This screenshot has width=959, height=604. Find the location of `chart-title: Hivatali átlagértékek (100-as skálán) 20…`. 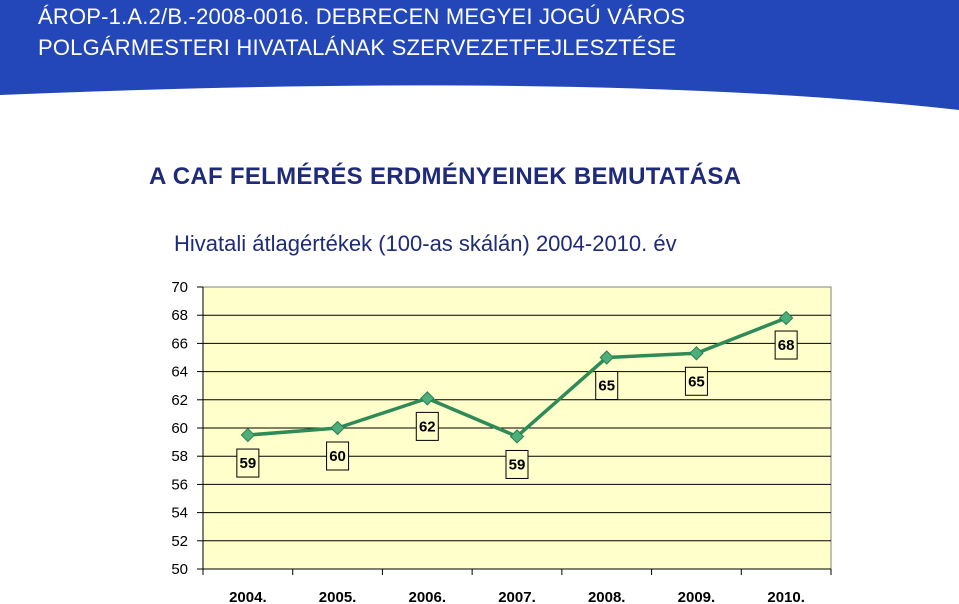

chart-title: Hivatali átlagértékek (100-as skálán) 20… is located at coordinates (425, 243).